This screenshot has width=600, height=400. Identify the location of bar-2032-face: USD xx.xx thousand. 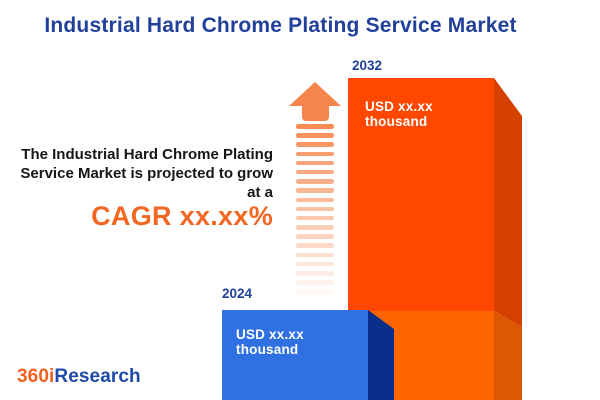
(421, 194).